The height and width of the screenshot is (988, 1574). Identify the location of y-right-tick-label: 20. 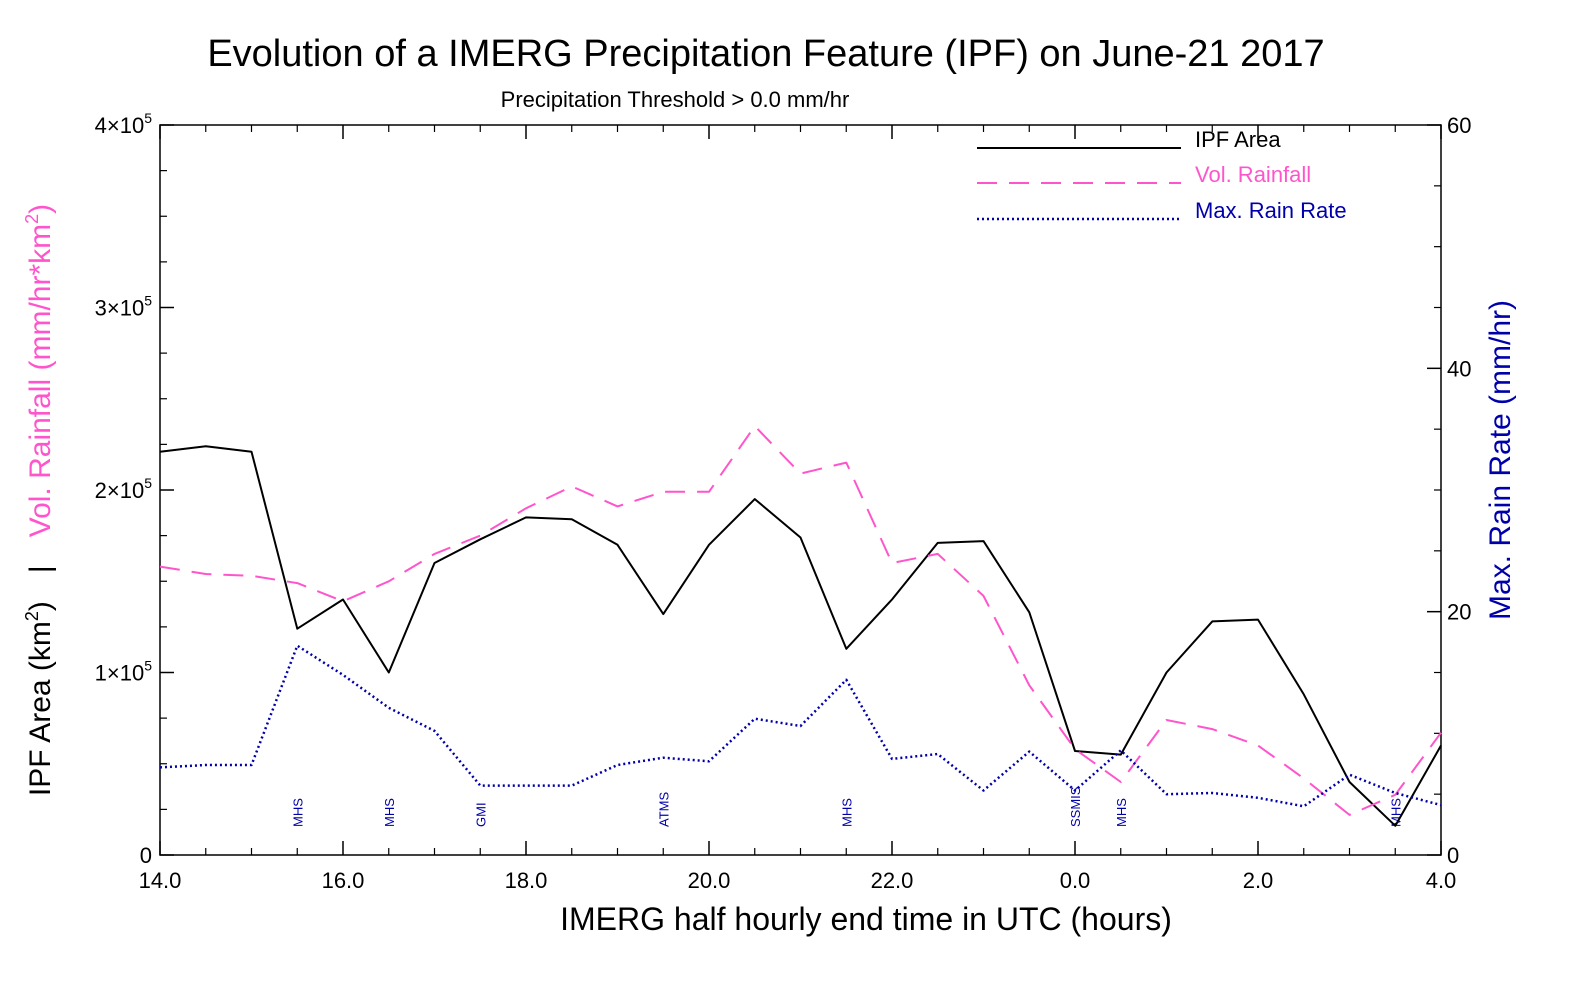
(1459, 612).